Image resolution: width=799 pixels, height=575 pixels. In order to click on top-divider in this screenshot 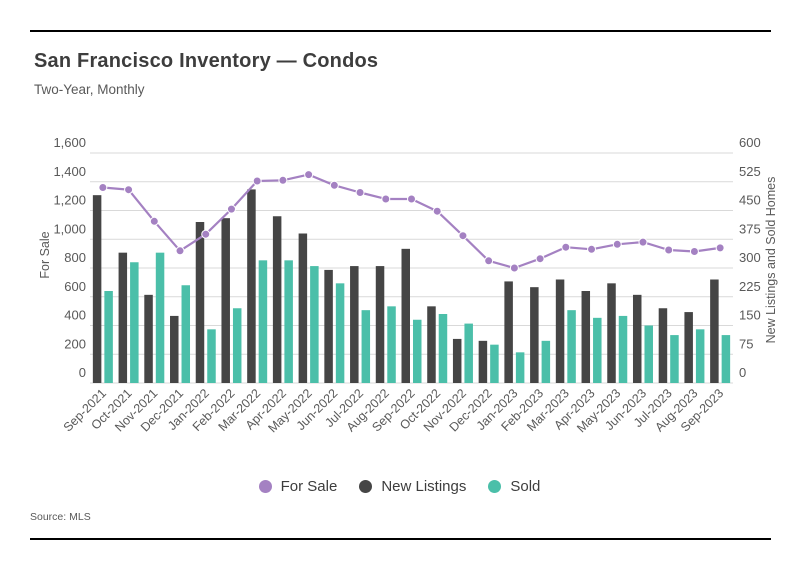, I will do `click(400, 31)`.